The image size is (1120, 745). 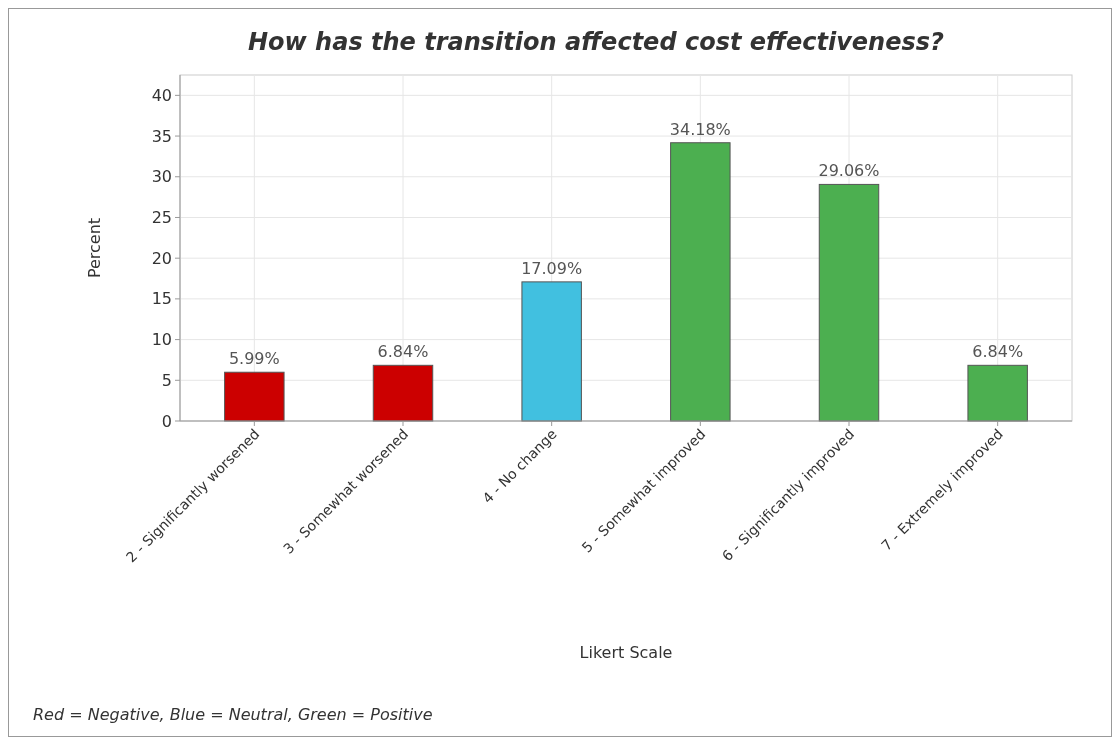 I want to click on y-tick-label: 40, so click(x=161, y=95).